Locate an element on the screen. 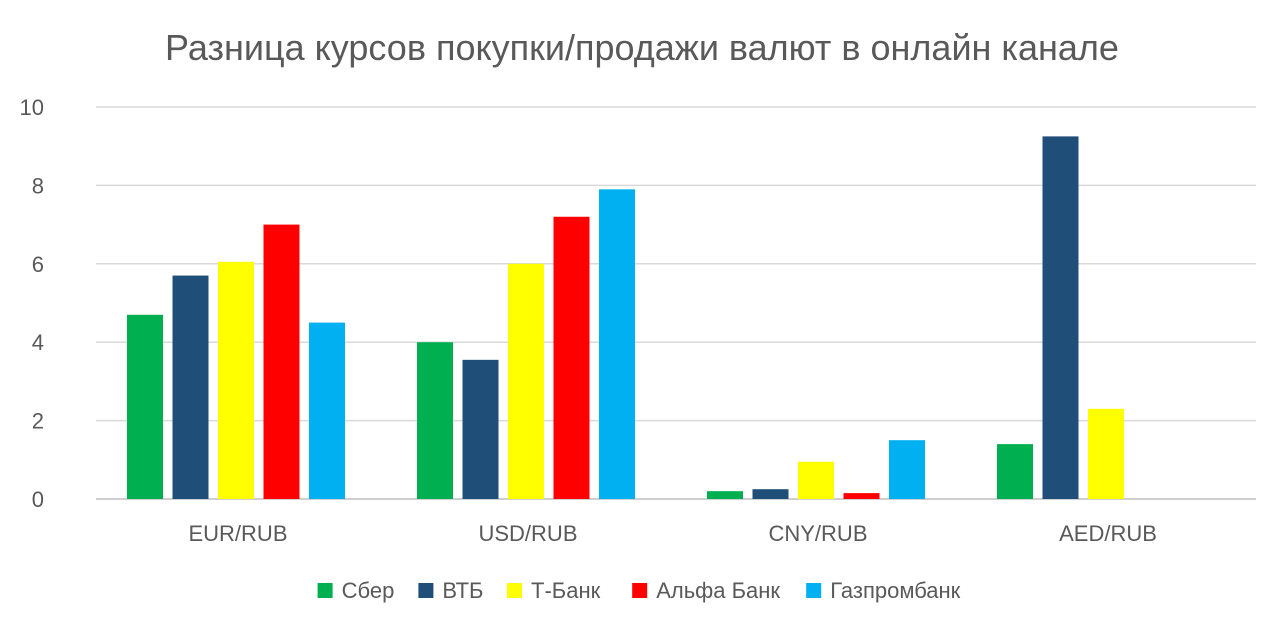 The image size is (1280, 633). x-category-label: EUR/RUB is located at coordinates (237, 533).